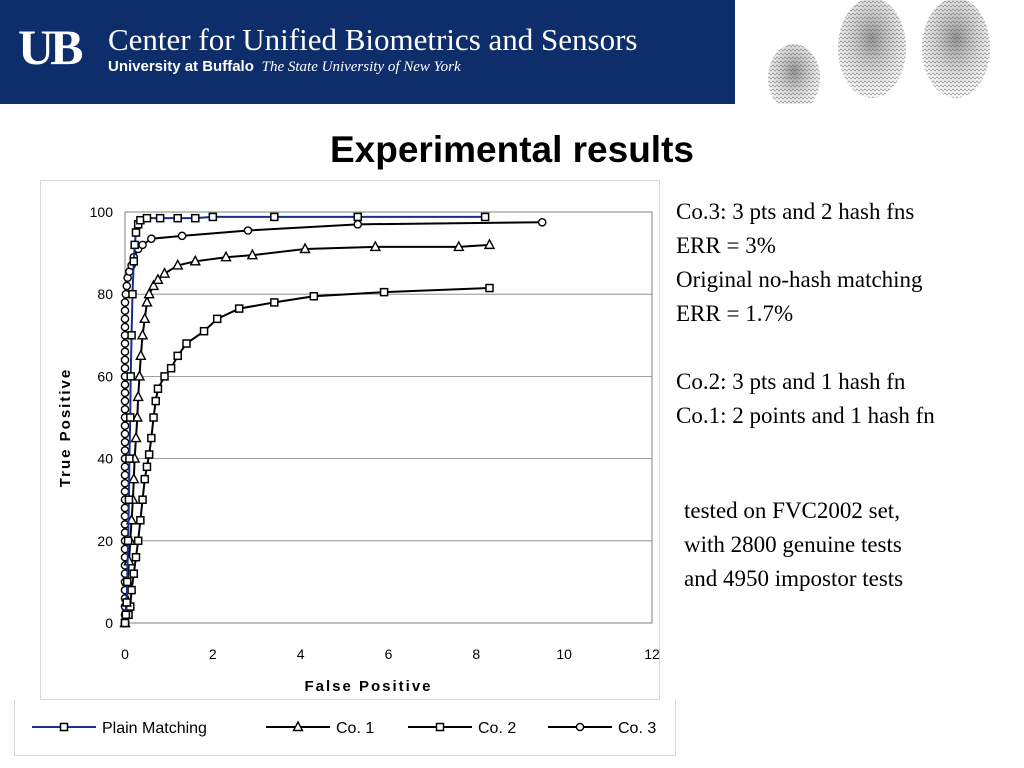 This screenshot has width=1024, height=768. Describe the element at coordinates (105, 294) in the screenshot. I see `y-tick-label: 80` at that location.